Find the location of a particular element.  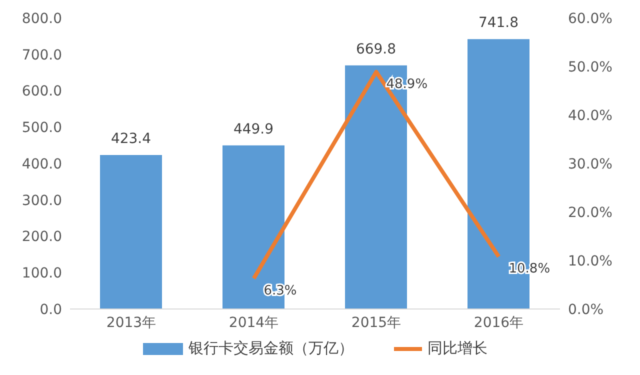

data-label: 423.4 is located at coordinates (131, 138).